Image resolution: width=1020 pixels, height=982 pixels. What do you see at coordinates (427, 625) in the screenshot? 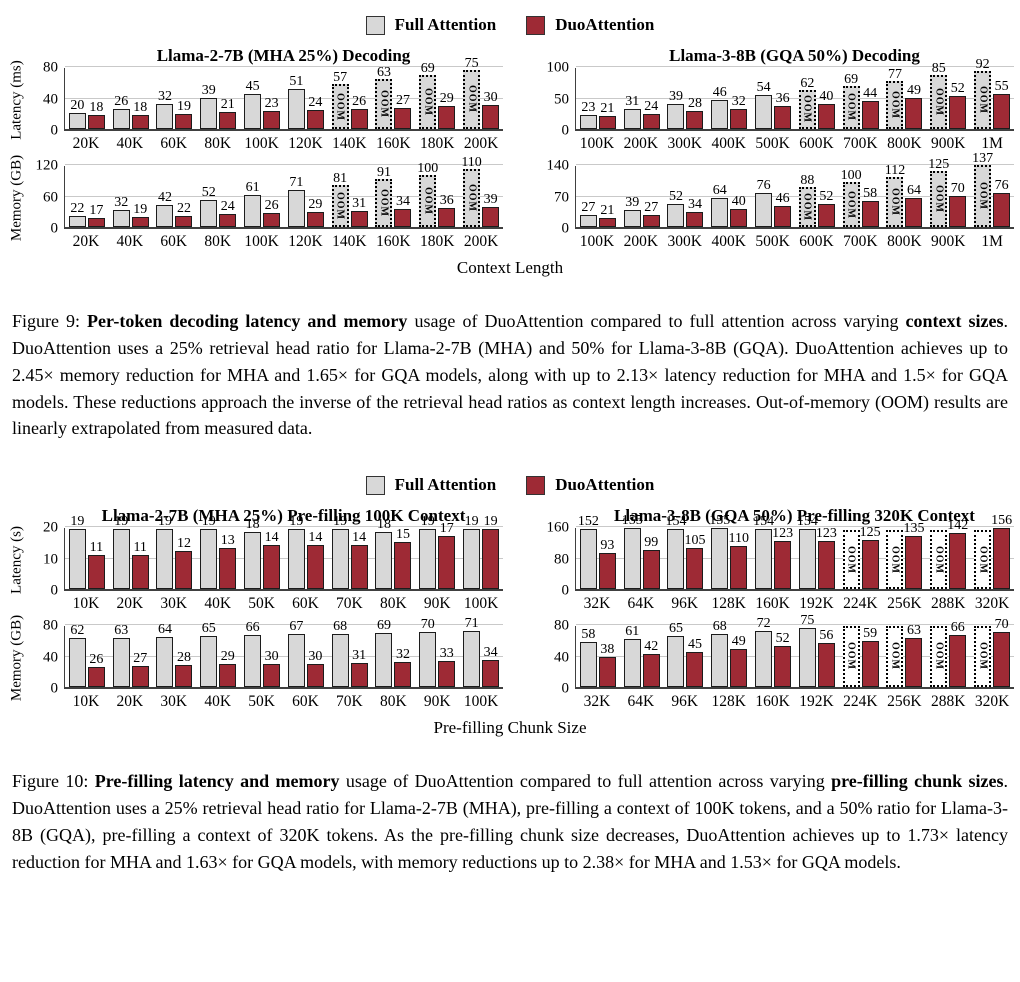
I see `bar-value-label: 70` at bounding box center [427, 625].